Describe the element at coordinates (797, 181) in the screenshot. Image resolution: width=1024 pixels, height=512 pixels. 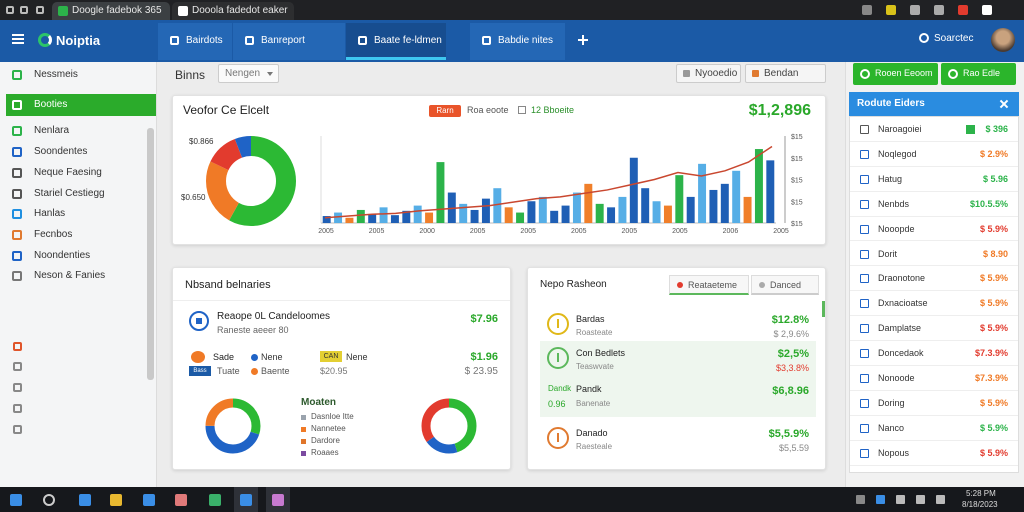
I see `y-tick-label: $15` at that location.